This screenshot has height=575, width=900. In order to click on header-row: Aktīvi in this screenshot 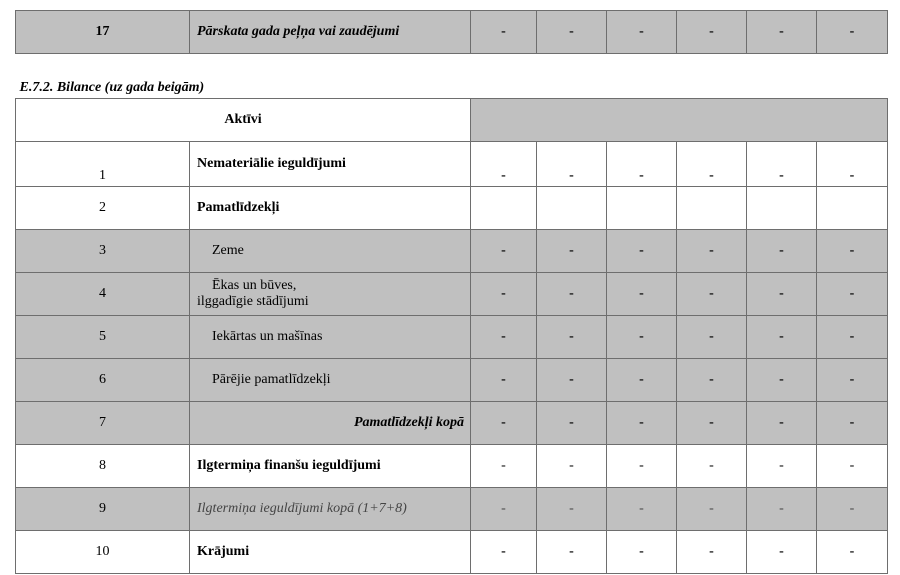, I will do `click(451, 120)`.